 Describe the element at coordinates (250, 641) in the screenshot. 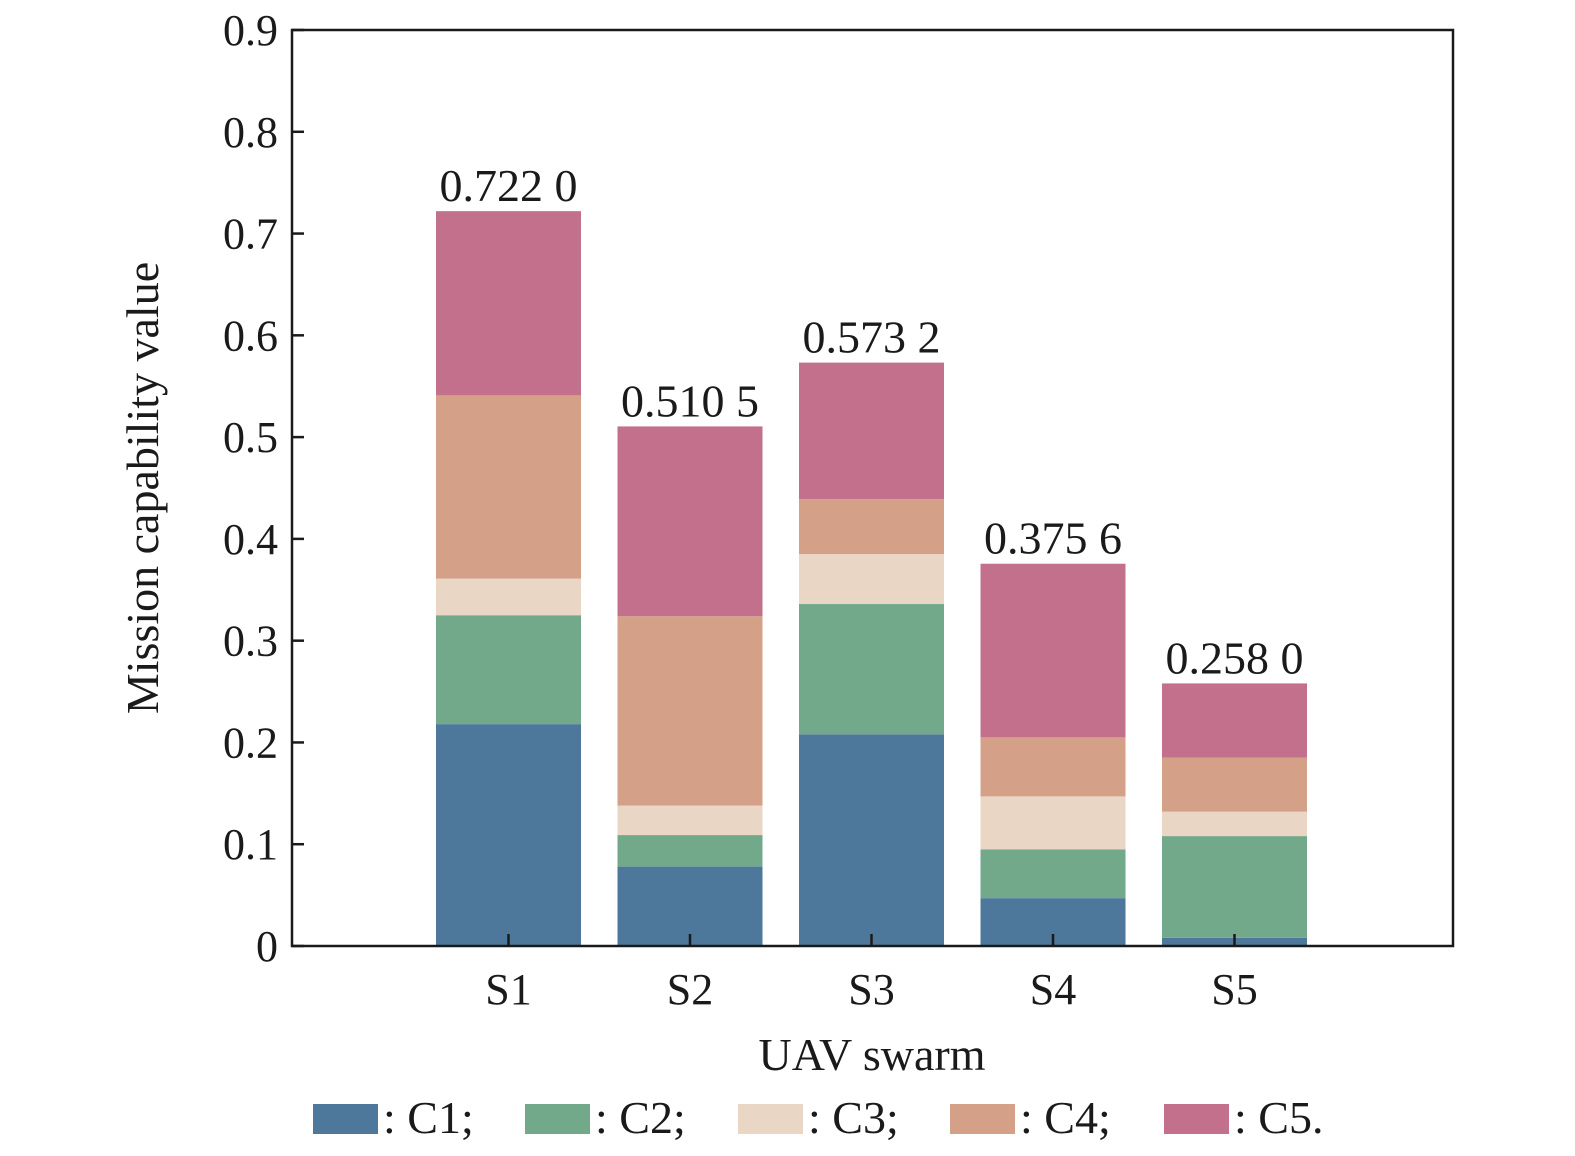

I see `y-tick-label: 0.3` at that location.